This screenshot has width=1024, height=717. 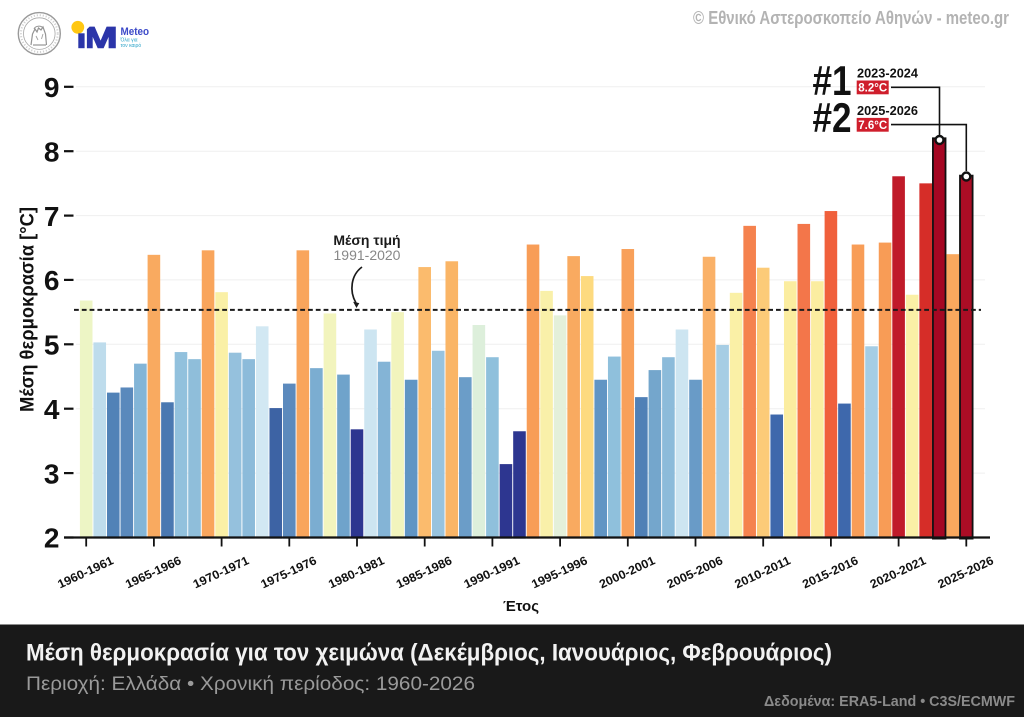 What do you see at coordinates (52, 87) in the screenshot?
I see `svg-text: 9` at bounding box center [52, 87].